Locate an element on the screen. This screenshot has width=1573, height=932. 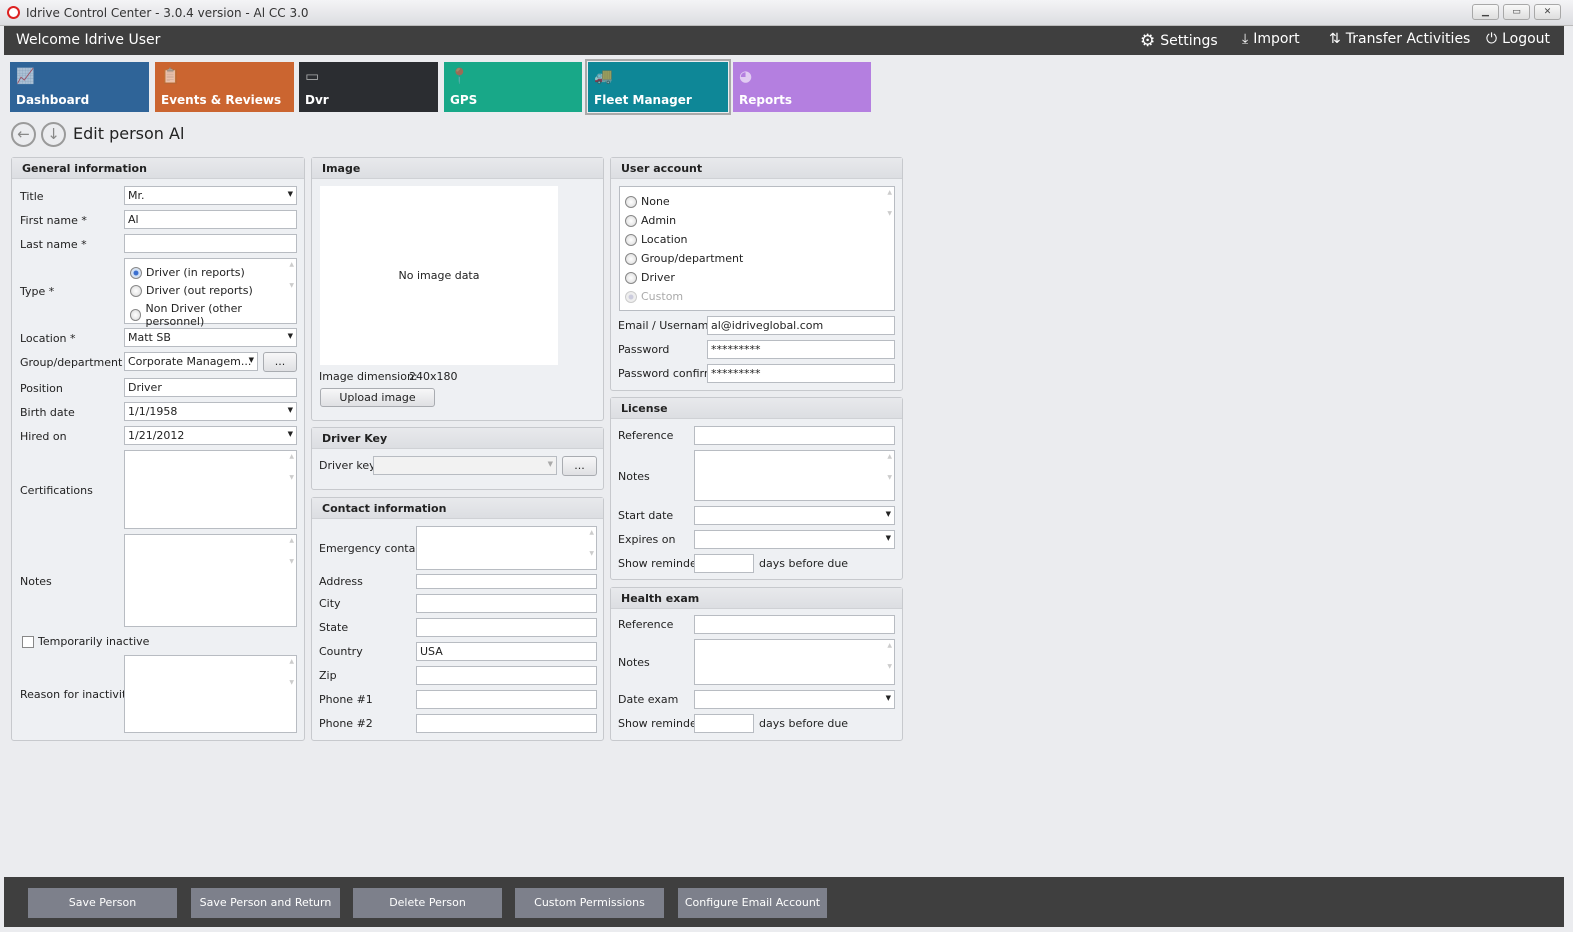
tile-gps: 📍 GPS is located at coordinates (513, 87).